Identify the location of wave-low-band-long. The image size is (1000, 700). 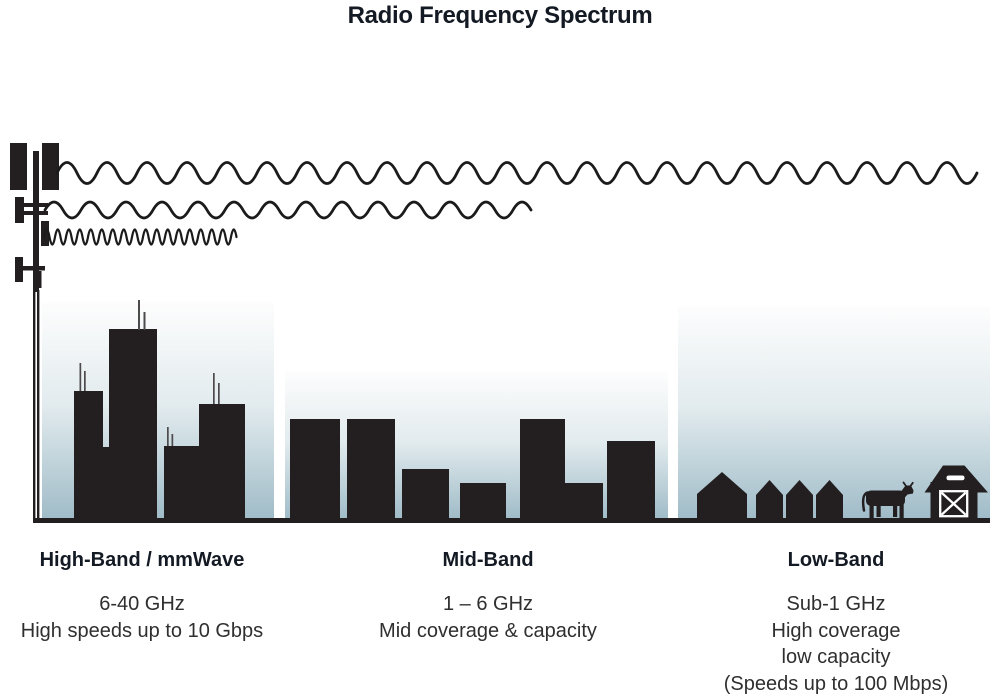
(517, 173).